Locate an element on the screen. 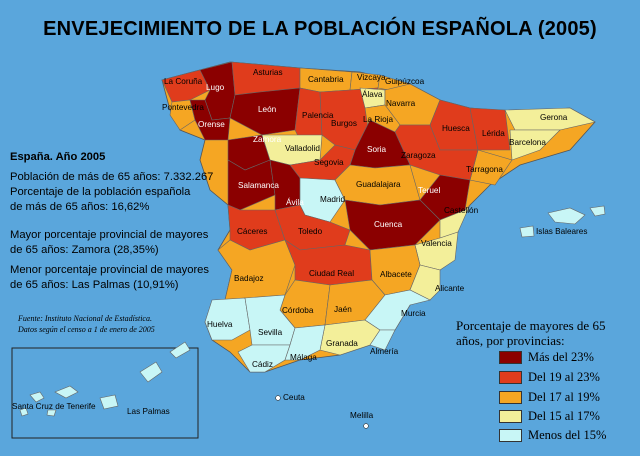  province-label: Cáceres is located at coordinates (252, 231).